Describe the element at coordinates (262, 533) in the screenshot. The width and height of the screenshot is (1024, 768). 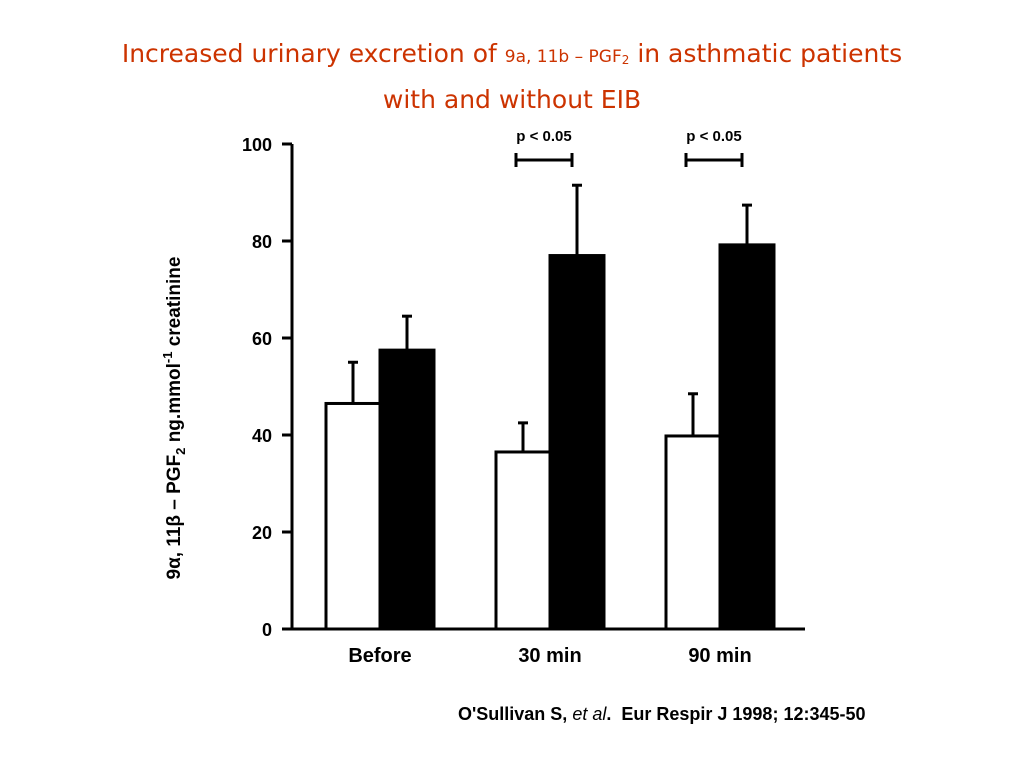
I see `y-tick-label: 20` at that location.